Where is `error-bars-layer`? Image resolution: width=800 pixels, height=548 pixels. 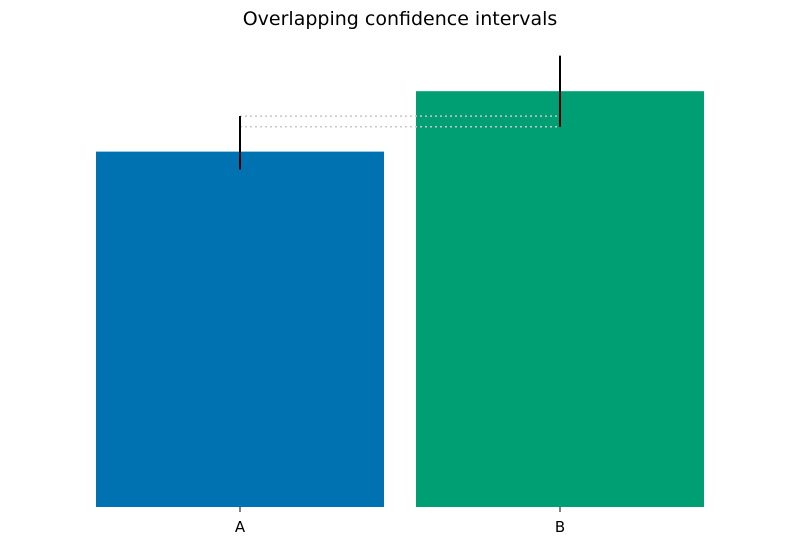 error-bars-layer is located at coordinates (400, 112).